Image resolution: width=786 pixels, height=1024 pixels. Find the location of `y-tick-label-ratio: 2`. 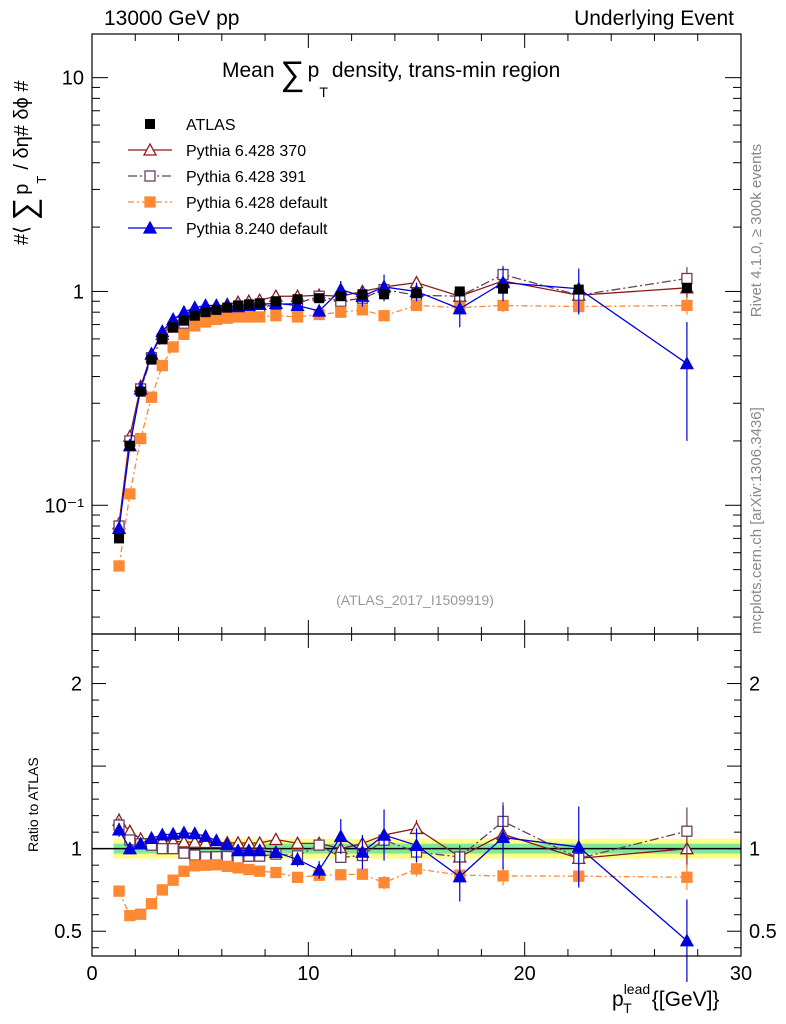

y-tick-label-ratio: 2 is located at coordinates (76, 685).